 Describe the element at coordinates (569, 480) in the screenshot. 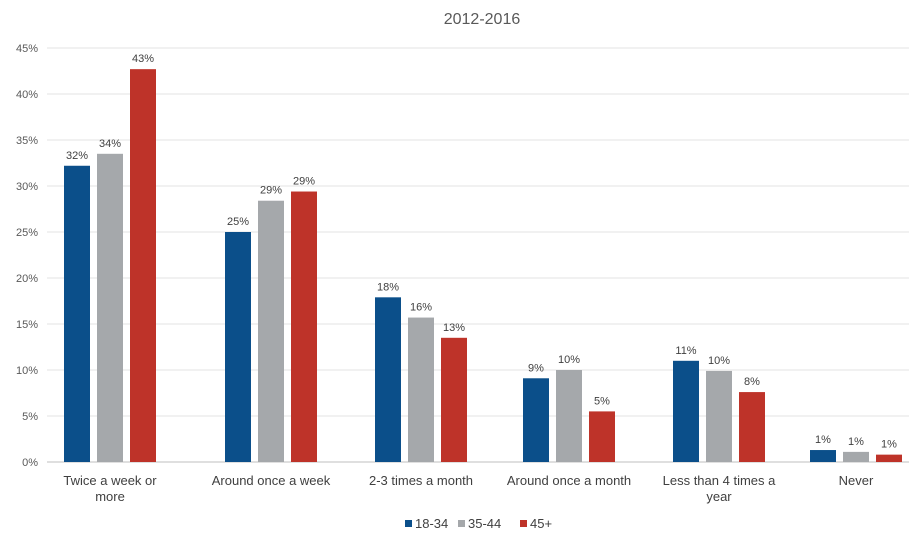

I see `x-tick-label: Around once a month` at that location.